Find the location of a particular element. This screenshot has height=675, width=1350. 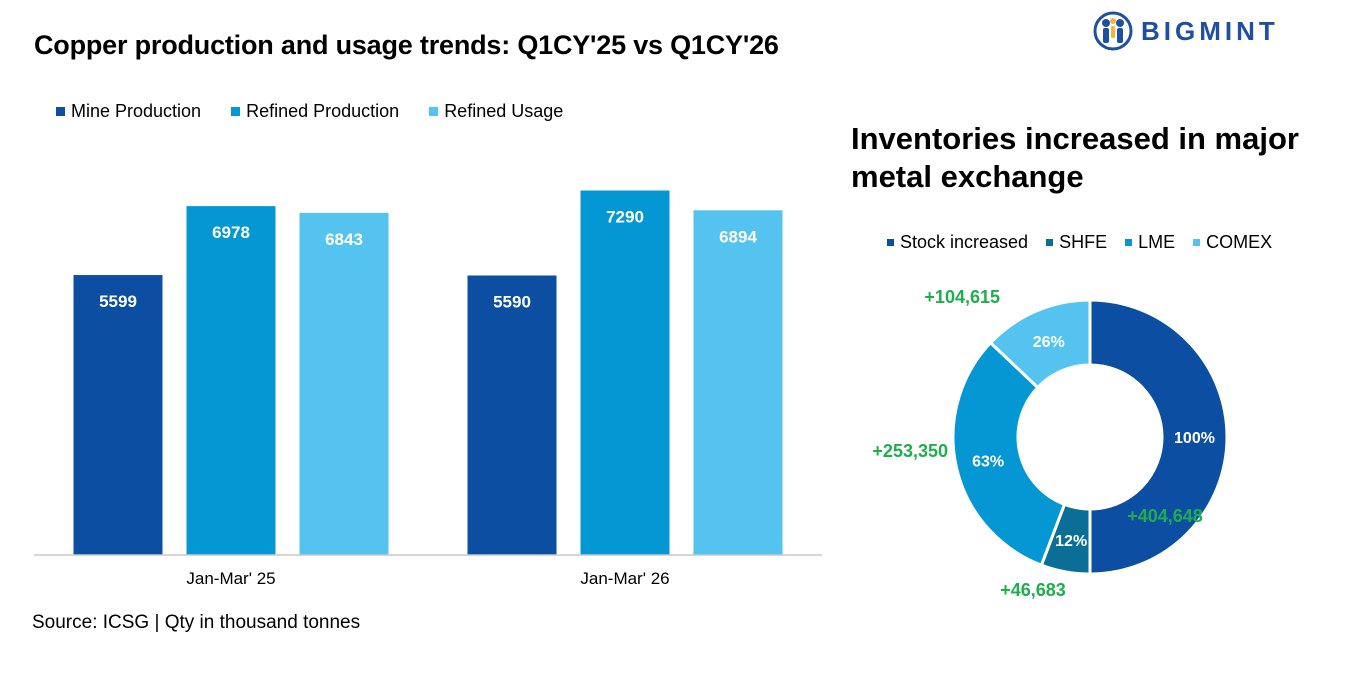

legend-label: Refined Production is located at coordinates (323, 111).